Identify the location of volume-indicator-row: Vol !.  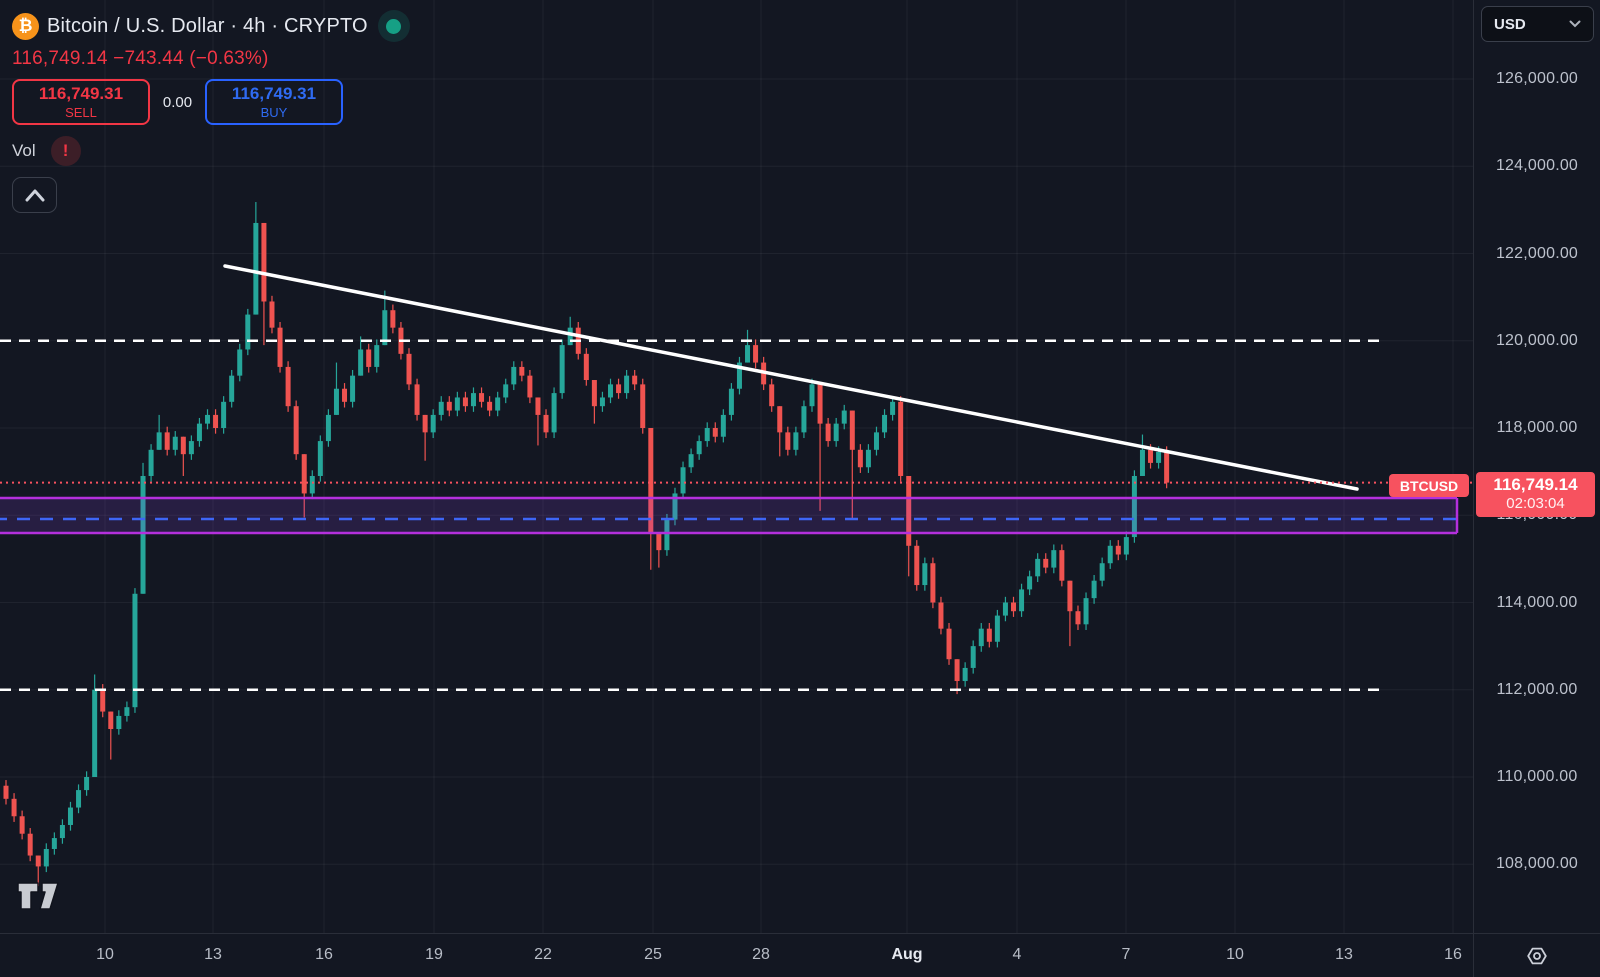
(211, 151).